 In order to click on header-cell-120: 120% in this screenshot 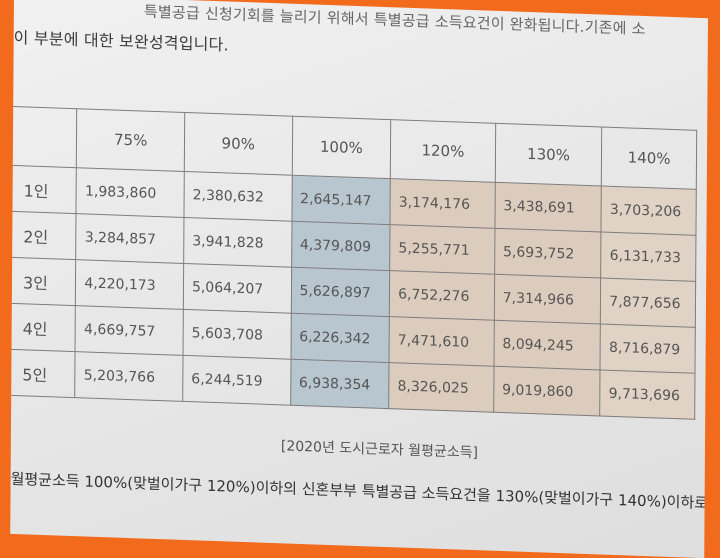, I will do `click(443, 151)`.